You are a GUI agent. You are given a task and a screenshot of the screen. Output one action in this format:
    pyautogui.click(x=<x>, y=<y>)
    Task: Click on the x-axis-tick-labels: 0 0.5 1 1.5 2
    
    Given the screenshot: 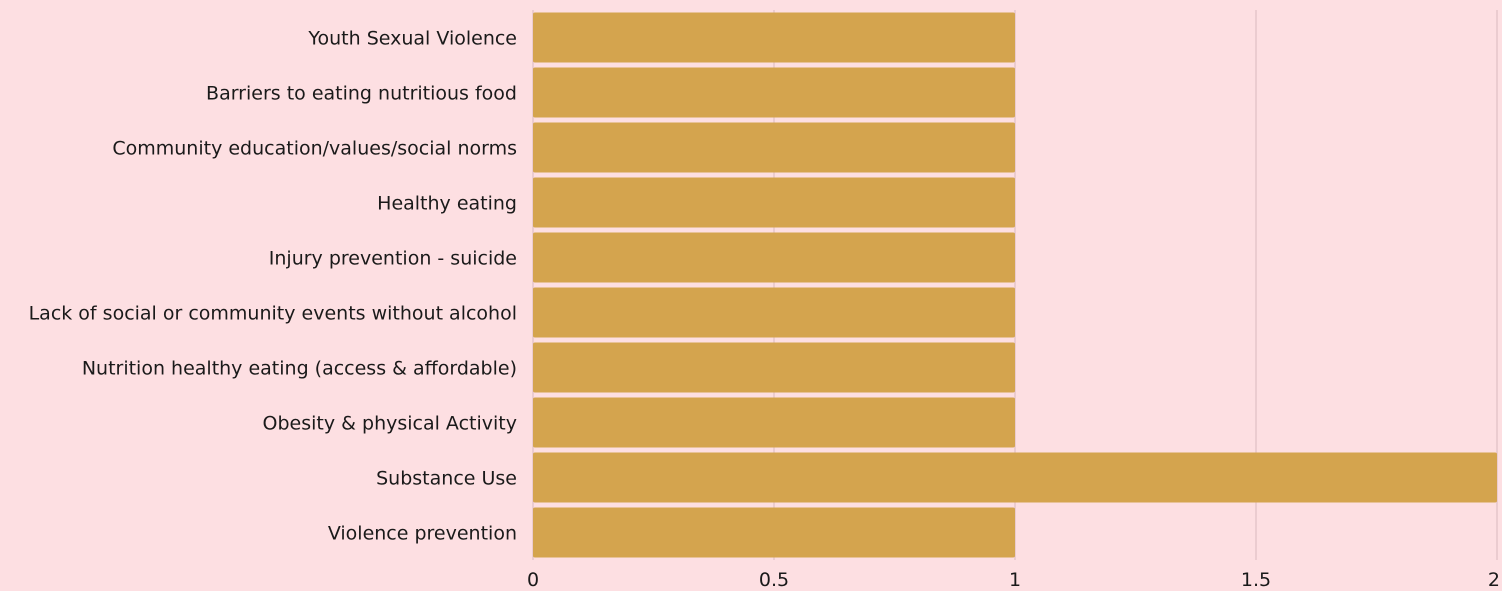 What is the action you would take?
    pyautogui.click(x=1013, y=580)
    